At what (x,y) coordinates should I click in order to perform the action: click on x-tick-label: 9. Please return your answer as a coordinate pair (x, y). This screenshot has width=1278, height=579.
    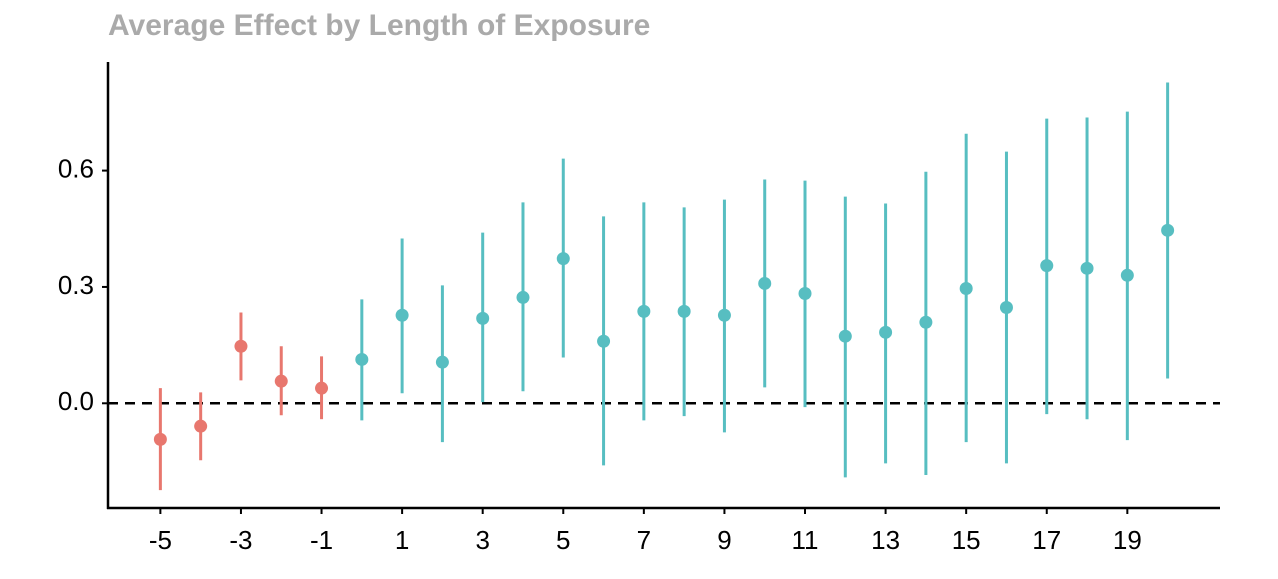
    Looking at the image, I should click on (724, 540).